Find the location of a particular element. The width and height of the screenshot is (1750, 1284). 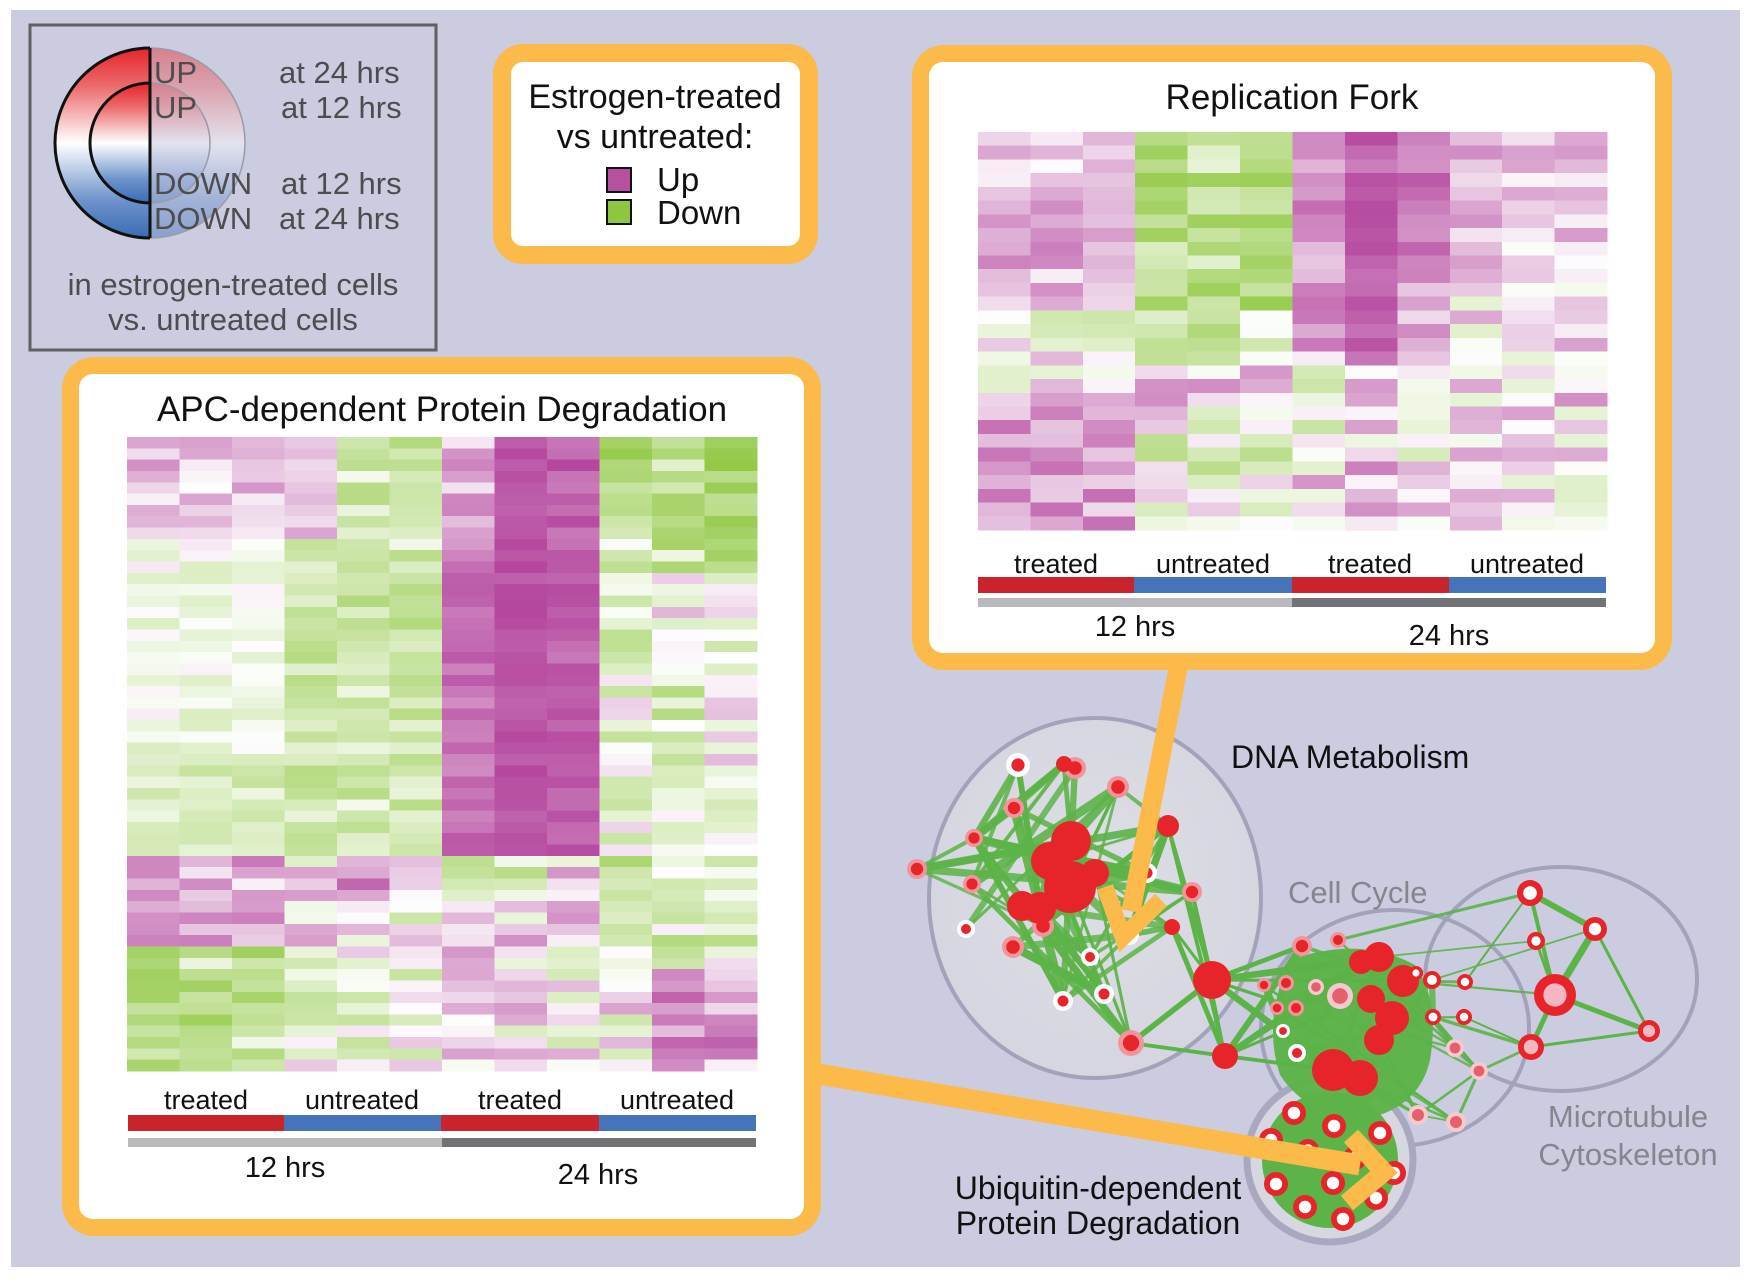

svg-text: Protein Degradation is located at coordinates (1098, 1223).